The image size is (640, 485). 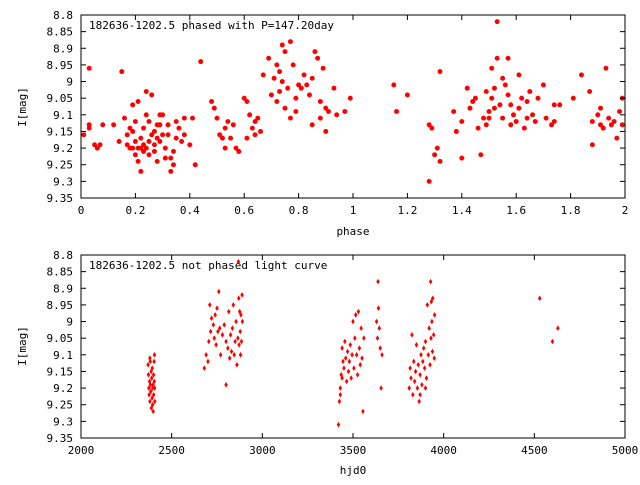 What do you see at coordinates (60, 405) in the screenshot?
I see `y-tick-label: 9.25` at bounding box center [60, 405].